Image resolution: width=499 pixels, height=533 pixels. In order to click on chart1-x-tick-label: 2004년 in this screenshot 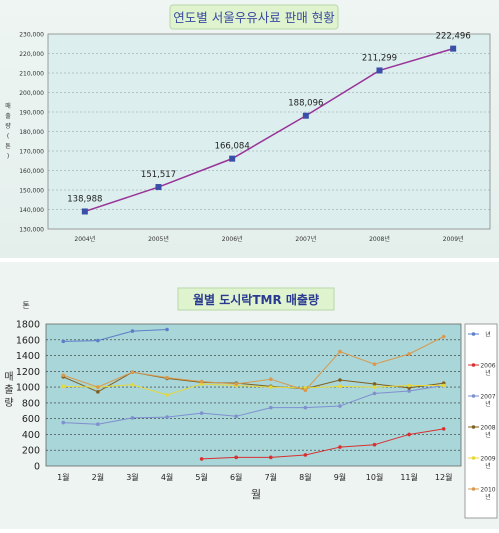, I will do `click(84, 239)`.